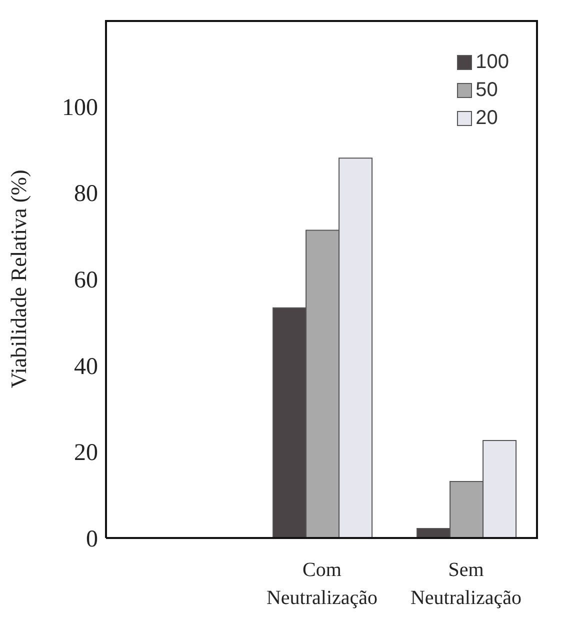  Describe the element at coordinates (92, 539) in the screenshot. I see `y-tick-label: 0` at that location.